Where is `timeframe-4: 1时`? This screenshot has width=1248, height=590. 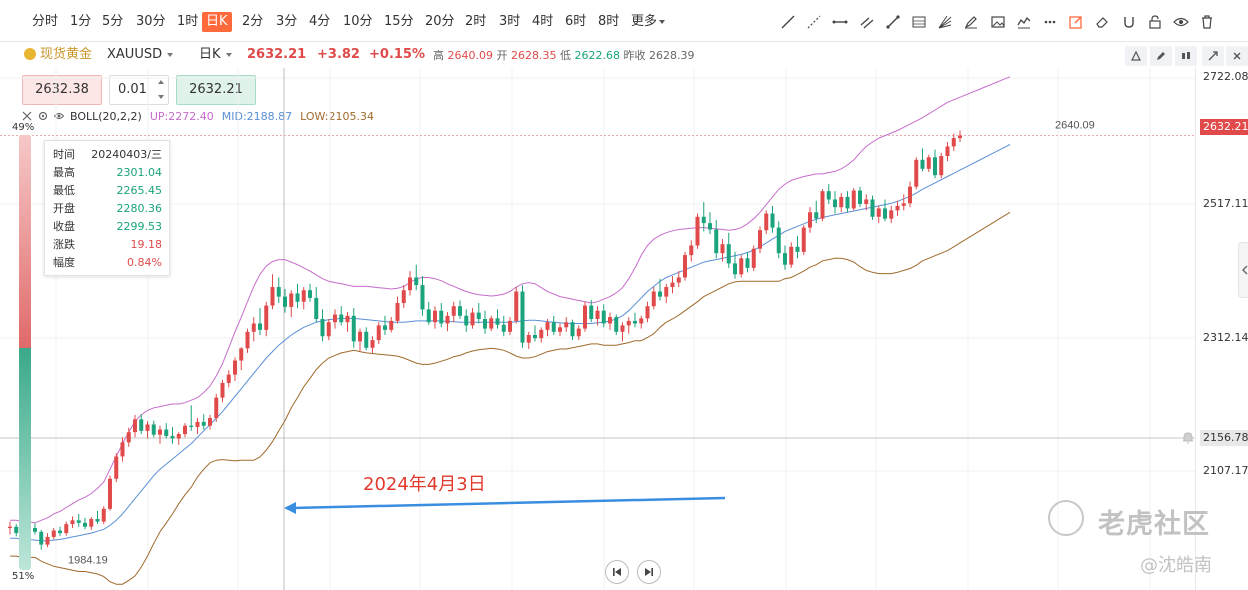
timeframe-4: 1时 is located at coordinates (188, 21).